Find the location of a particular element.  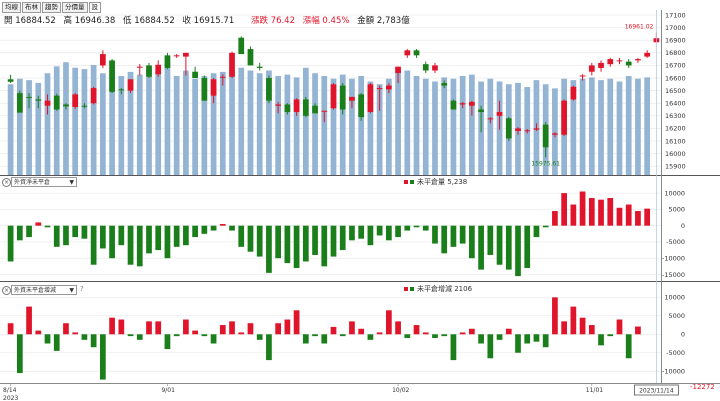

toolbar-tabs: 均線 布林 趨勢 分價量 設 is located at coordinates (51, 7).